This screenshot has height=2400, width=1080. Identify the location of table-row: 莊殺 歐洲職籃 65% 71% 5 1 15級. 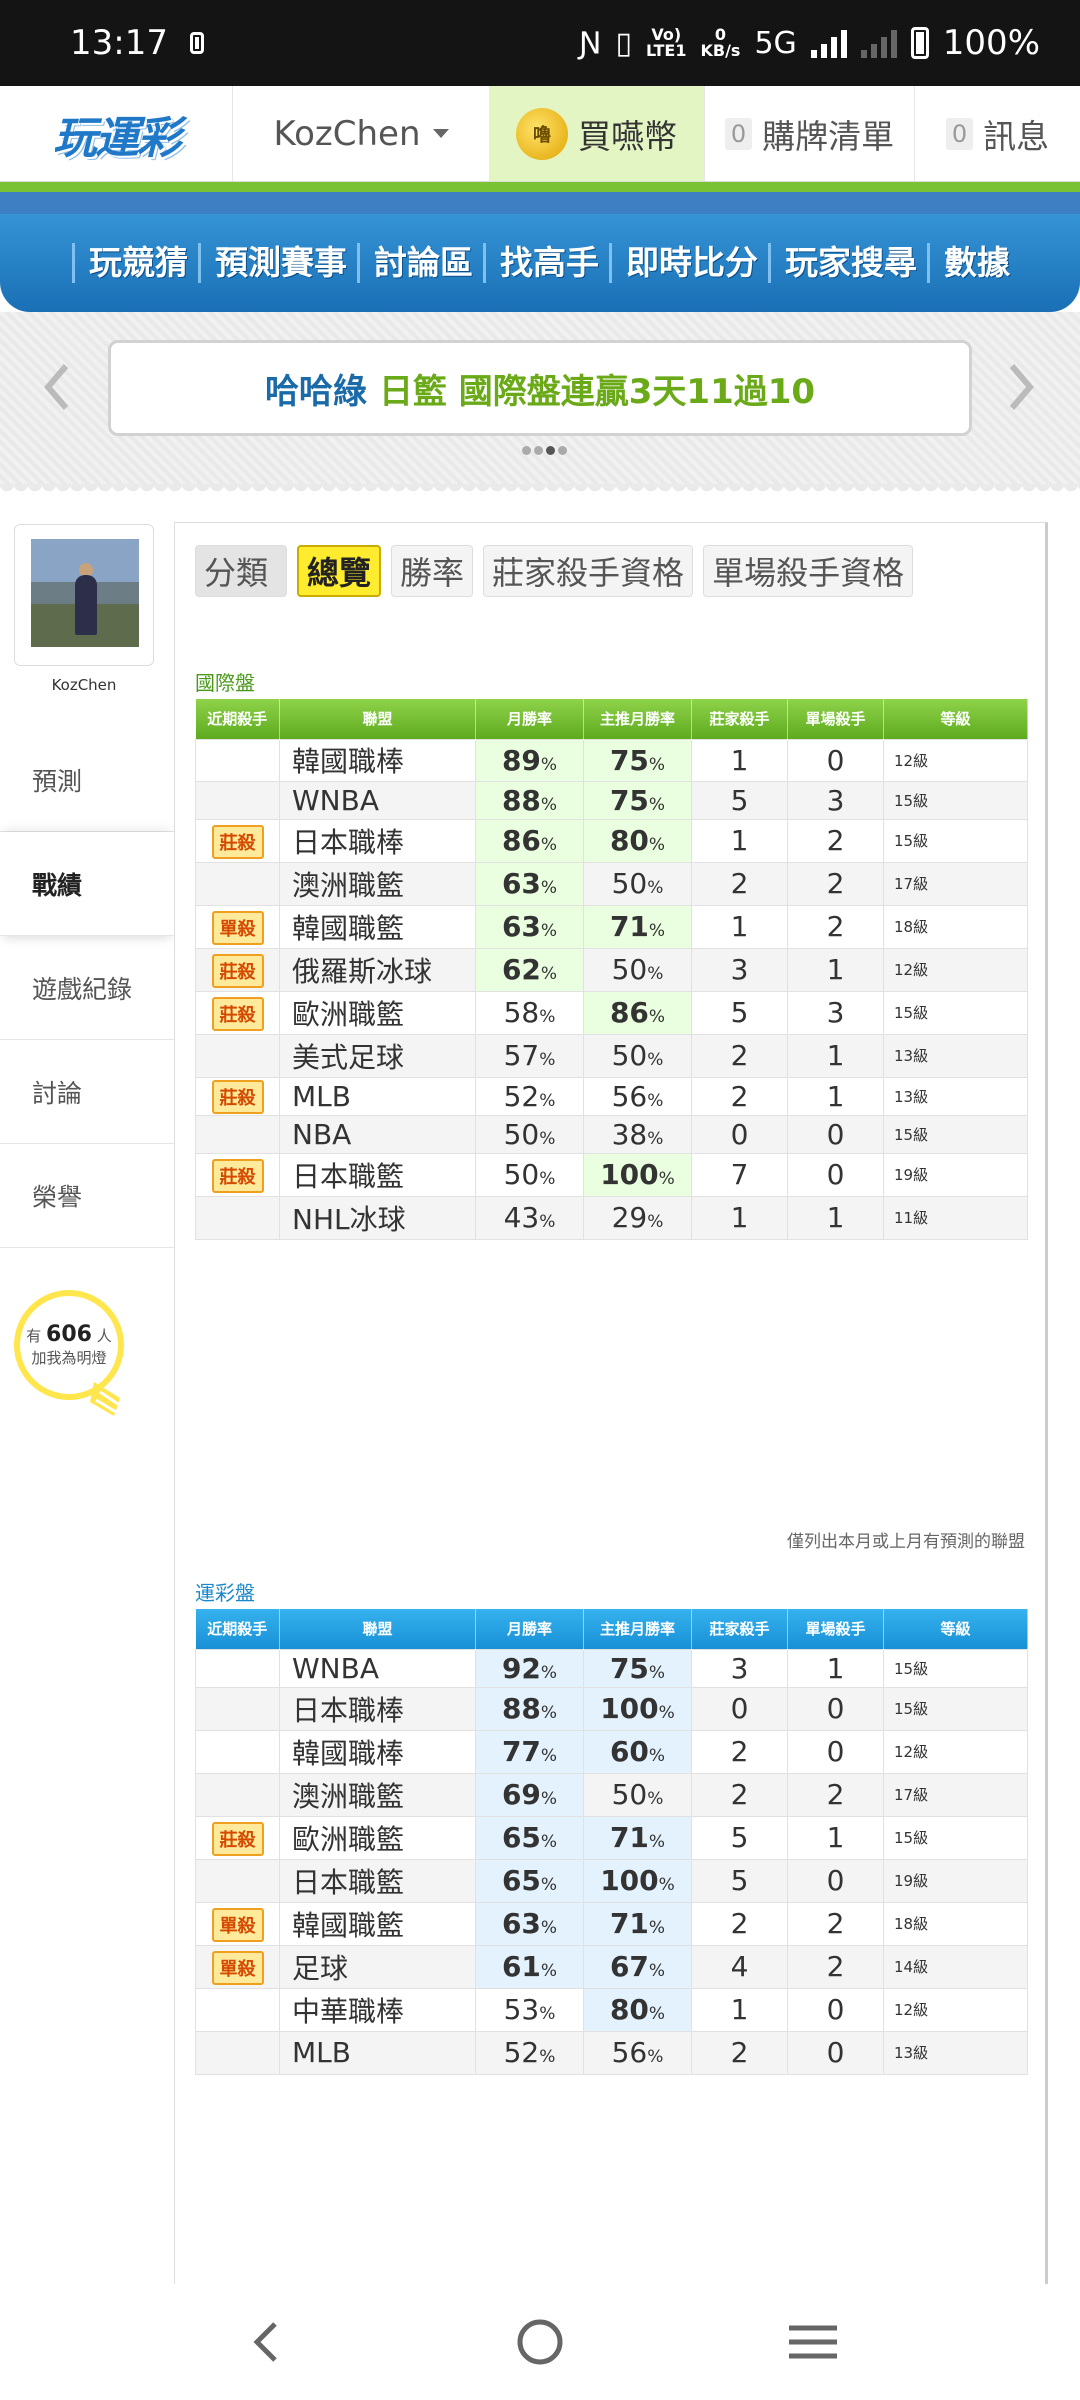
(611, 1837).